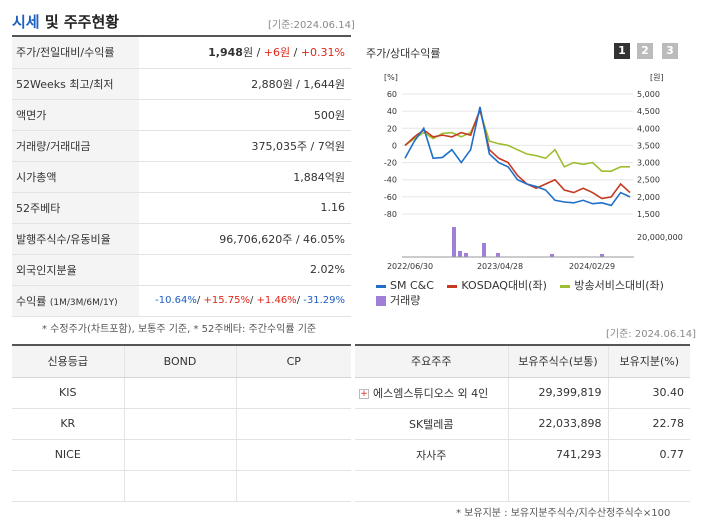  Describe the element at coordinates (394, 145) in the screenshot. I see `left-tick-label: 0` at that location.